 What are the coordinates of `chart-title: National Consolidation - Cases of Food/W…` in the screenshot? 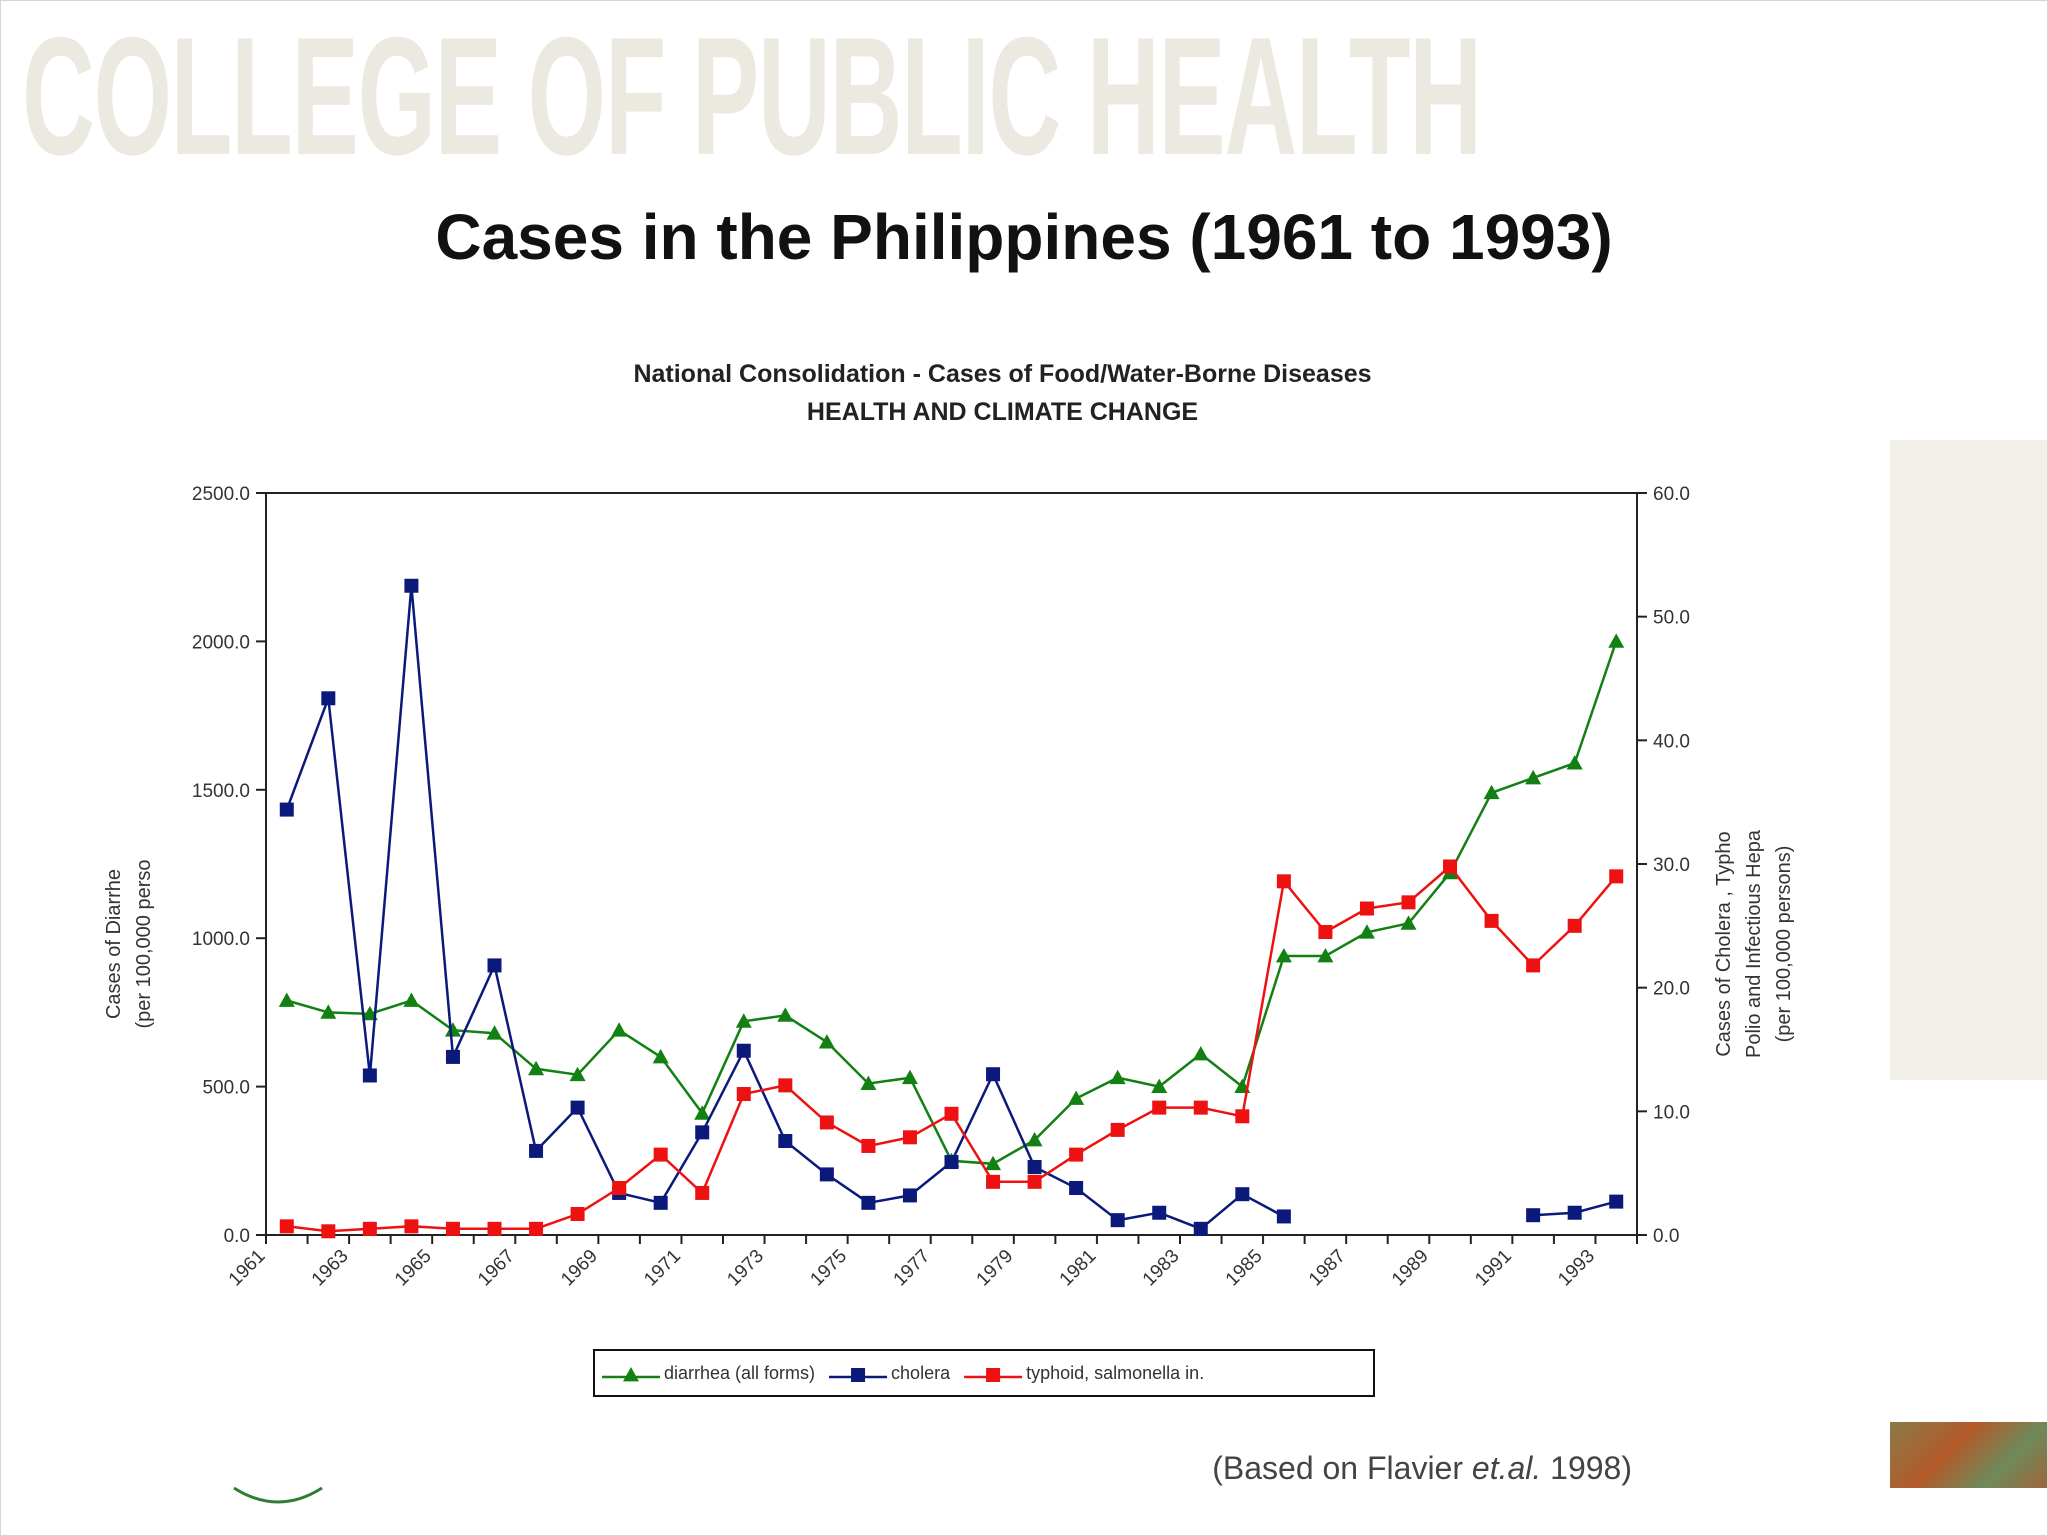 It's located at (1002, 374).